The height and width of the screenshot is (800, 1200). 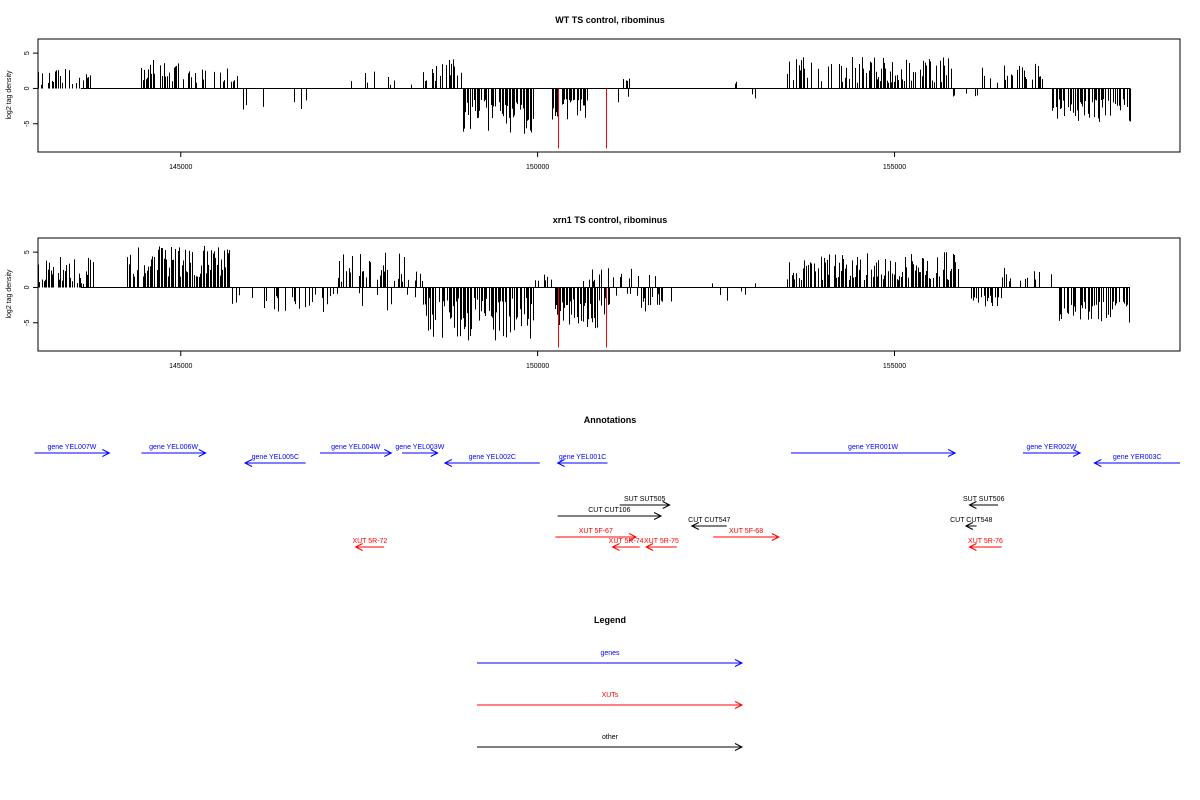 I want to click on wt-y-tick-label: -5, so click(x=27, y=124).